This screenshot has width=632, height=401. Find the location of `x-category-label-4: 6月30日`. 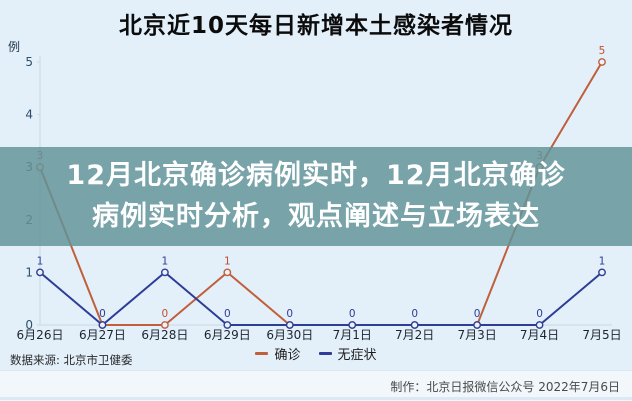

x-category-label-4: 6月30日 is located at coordinates (289, 335).